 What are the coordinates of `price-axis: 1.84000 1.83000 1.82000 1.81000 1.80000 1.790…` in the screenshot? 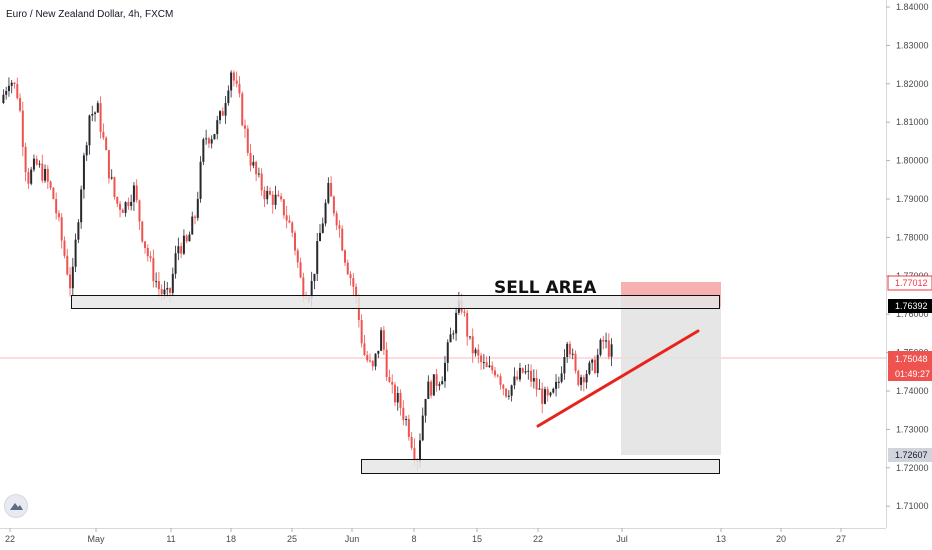 It's located at (907, 256).